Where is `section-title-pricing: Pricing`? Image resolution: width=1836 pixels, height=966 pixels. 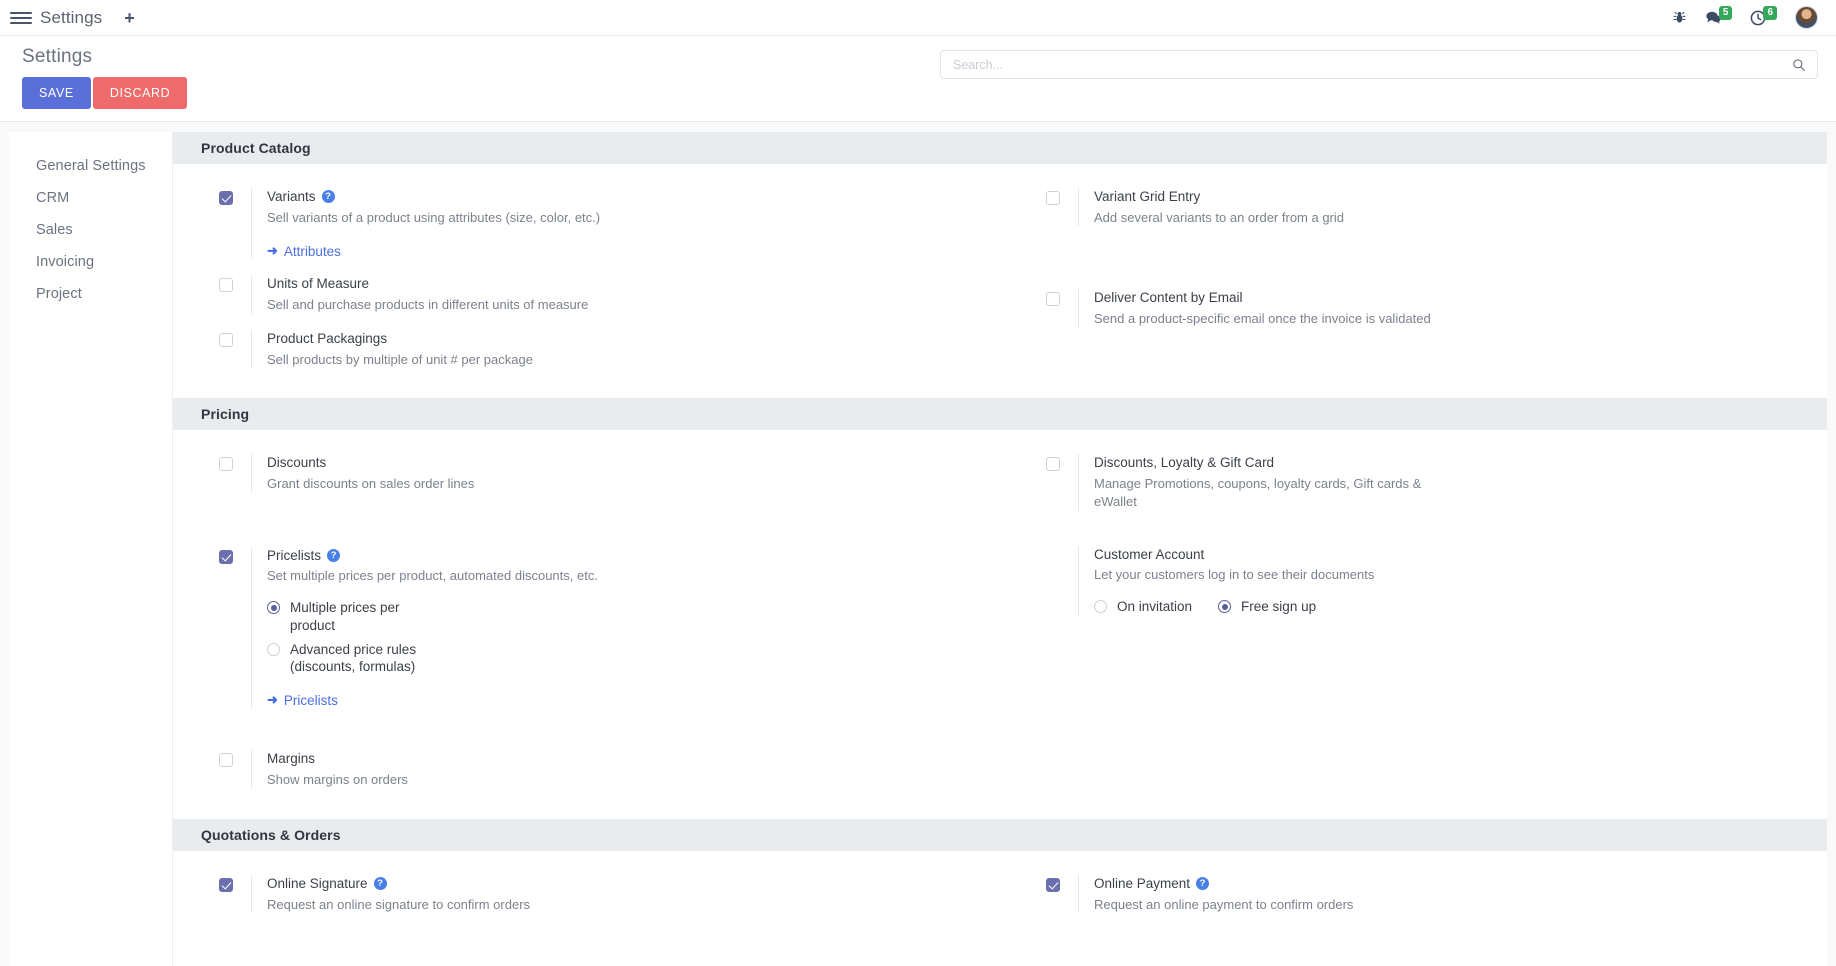 section-title-pricing: Pricing is located at coordinates (1000, 414).